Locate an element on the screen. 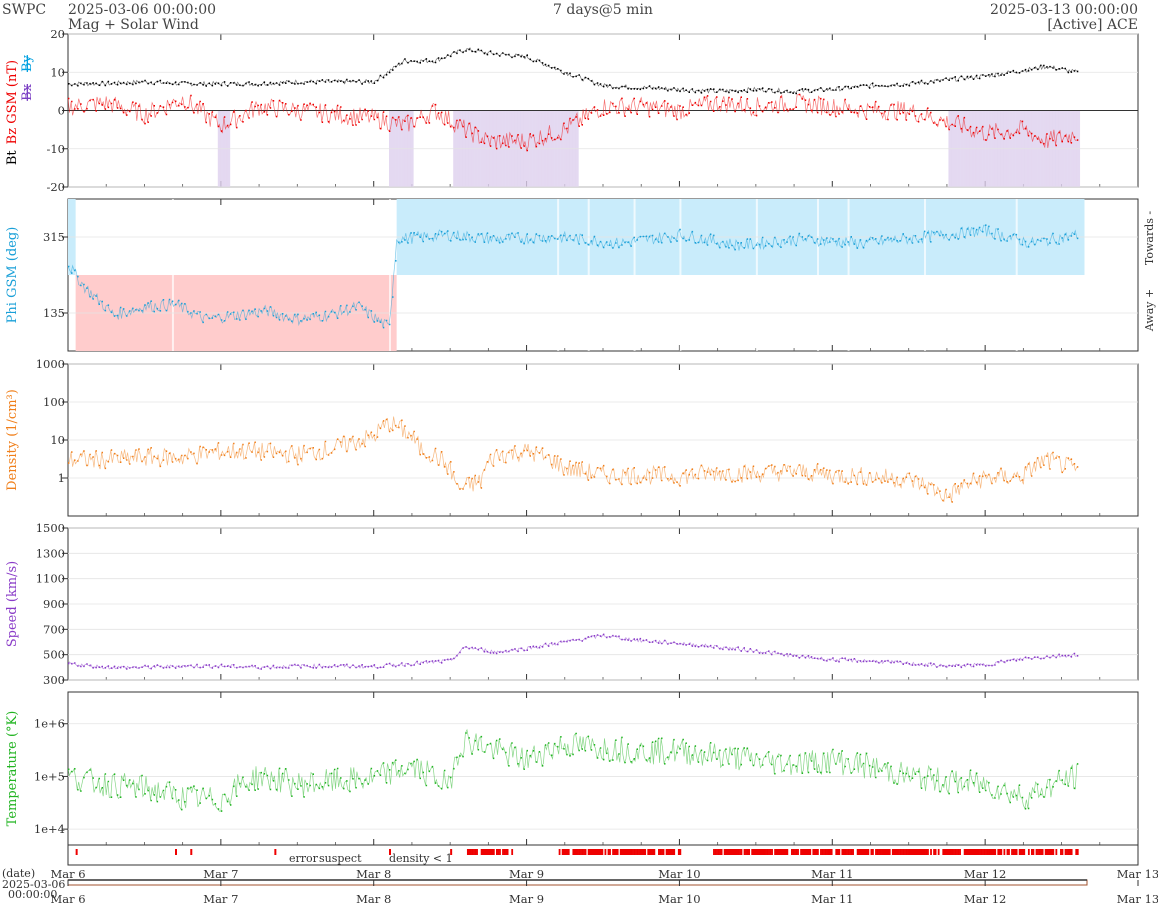 This screenshot has width=1158, height=905. speed-series is located at coordinates (573, 651).